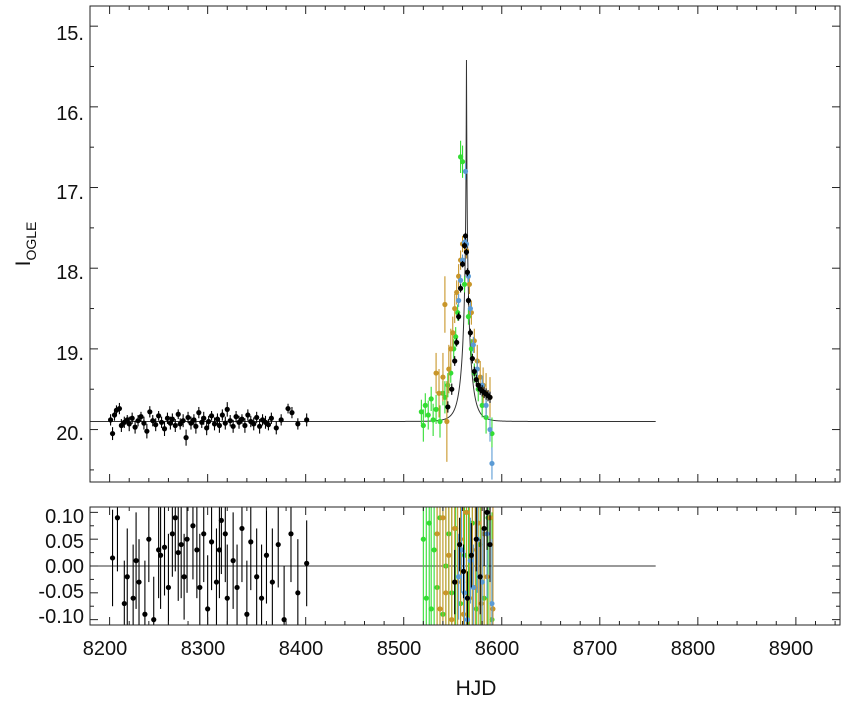  What do you see at coordinates (70, 114) in the screenshot?
I see `y-tick-label-main: 16.` at bounding box center [70, 114].